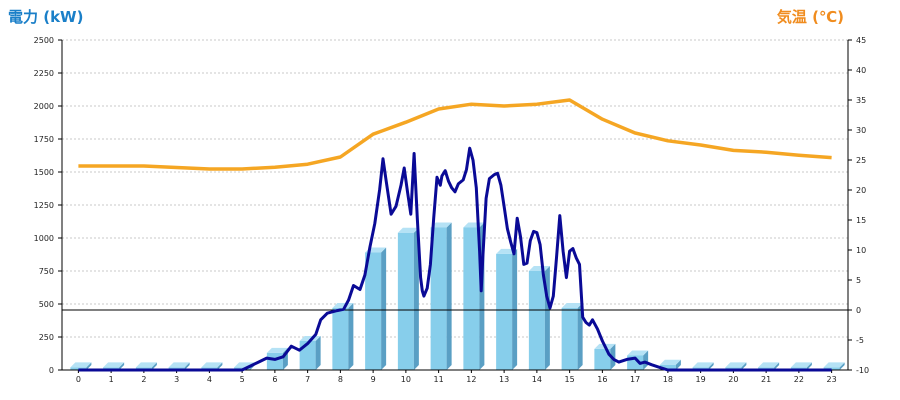  I want to click on left-tick-label: 2500, so click(44, 40).